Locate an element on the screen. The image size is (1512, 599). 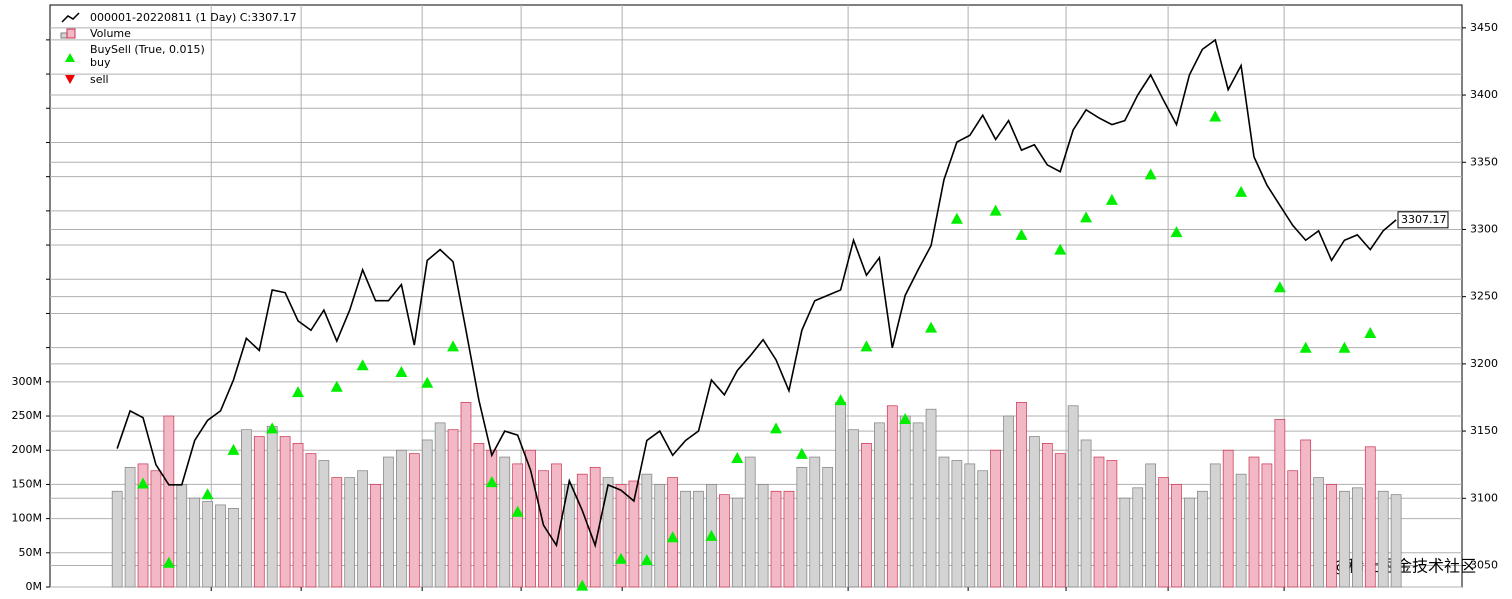
legend-label: BuySell (True, 0.015) is located at coordinates (147, 49).